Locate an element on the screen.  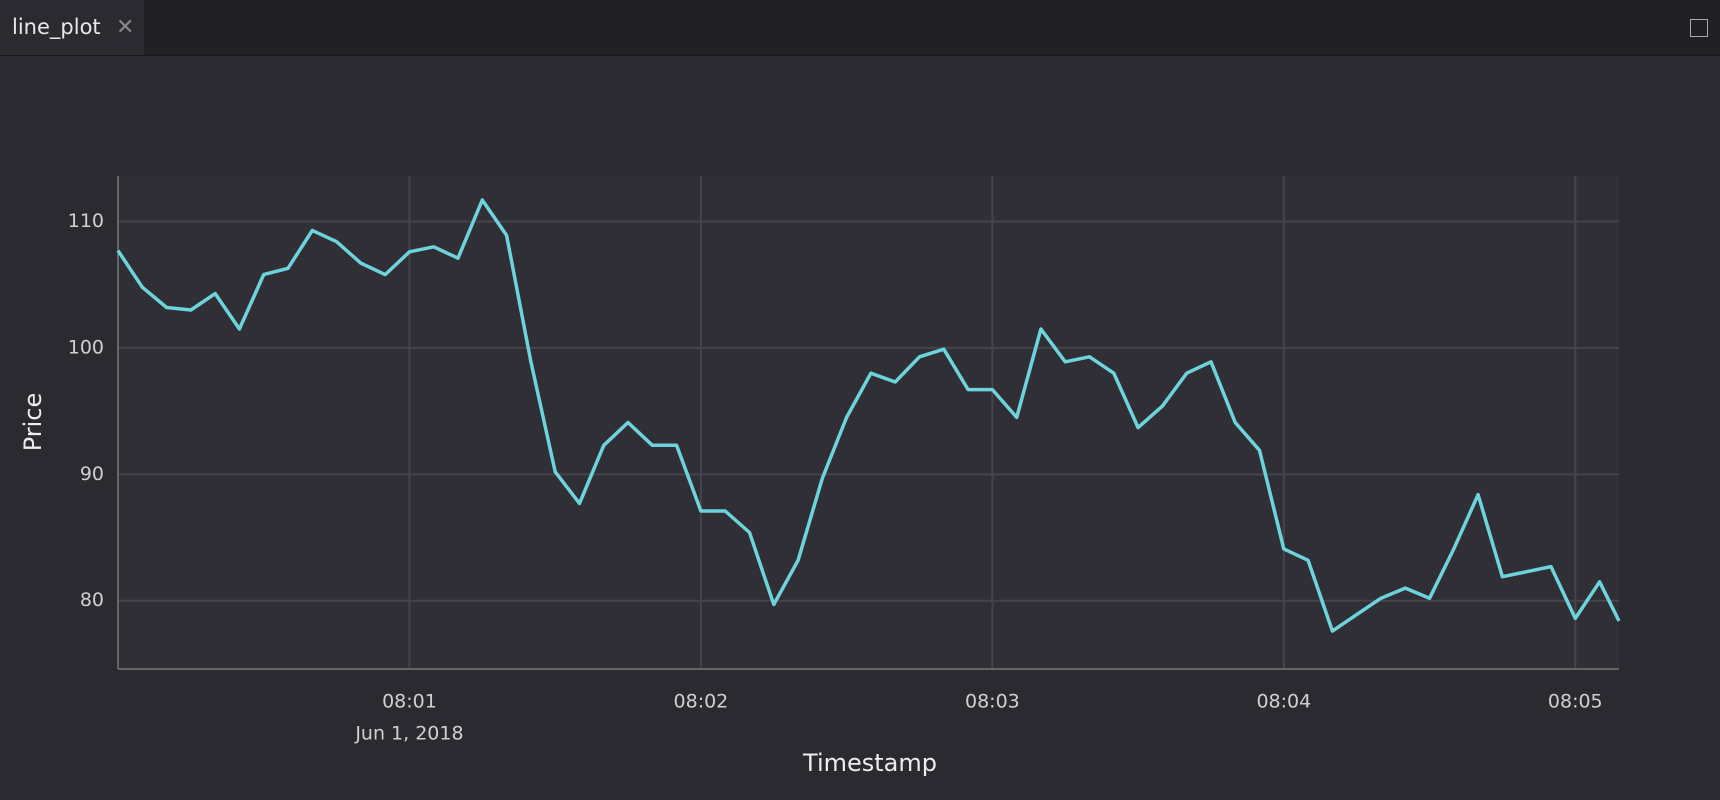
maximize-button is located at coordinates (1699, 28).